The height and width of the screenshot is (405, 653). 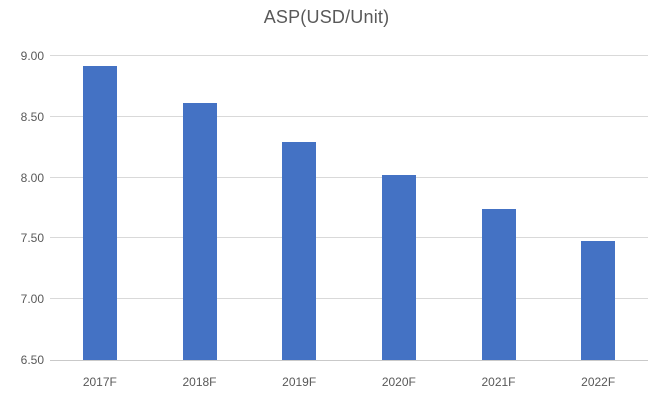 What do you see at coordinates (32, 177) in the screenshot?
I see `y-axis-tick-8.00: 8.00` at bounding box center [32, 177].